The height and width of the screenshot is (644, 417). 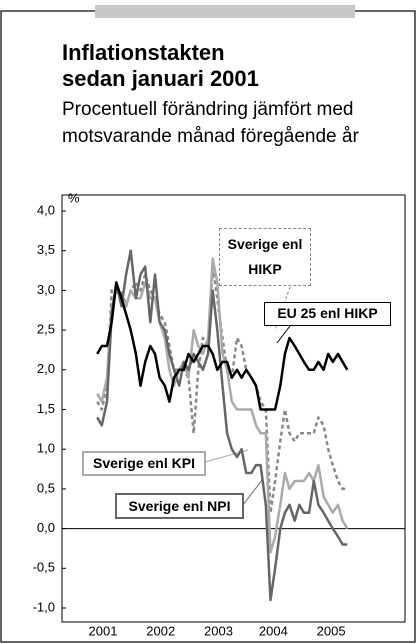 I want to click on series-line, so click(x=222, y=346).